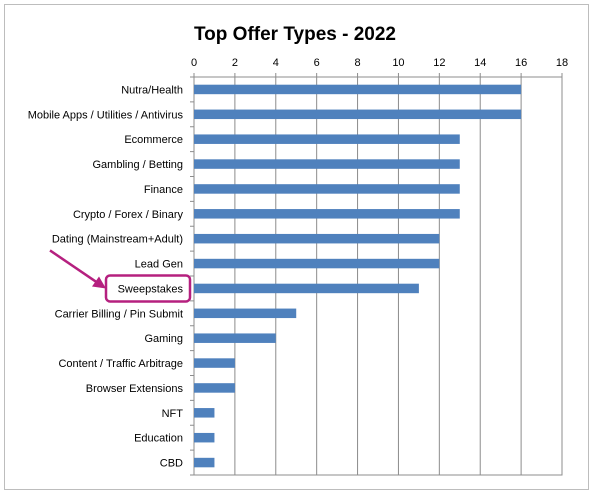 The width and height of the screenshot is (595, 500). I want to click on chart-title: Top Offer Types - 2022, so click(295, 34).